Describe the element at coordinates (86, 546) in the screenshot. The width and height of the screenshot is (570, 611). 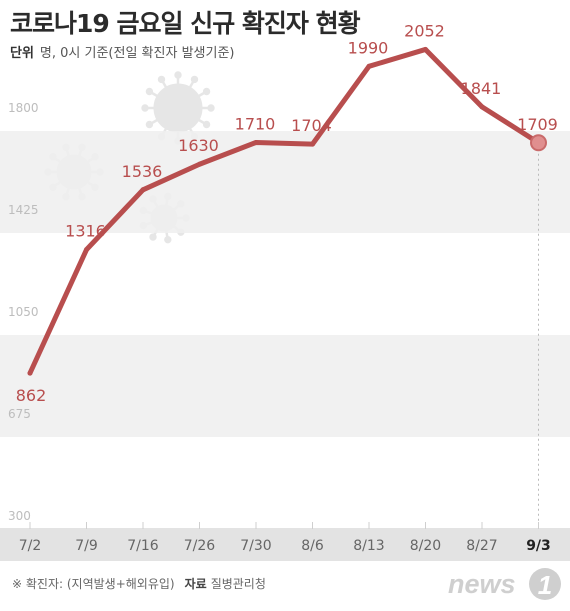
I see `x-tick-label: 7/9` at that location.